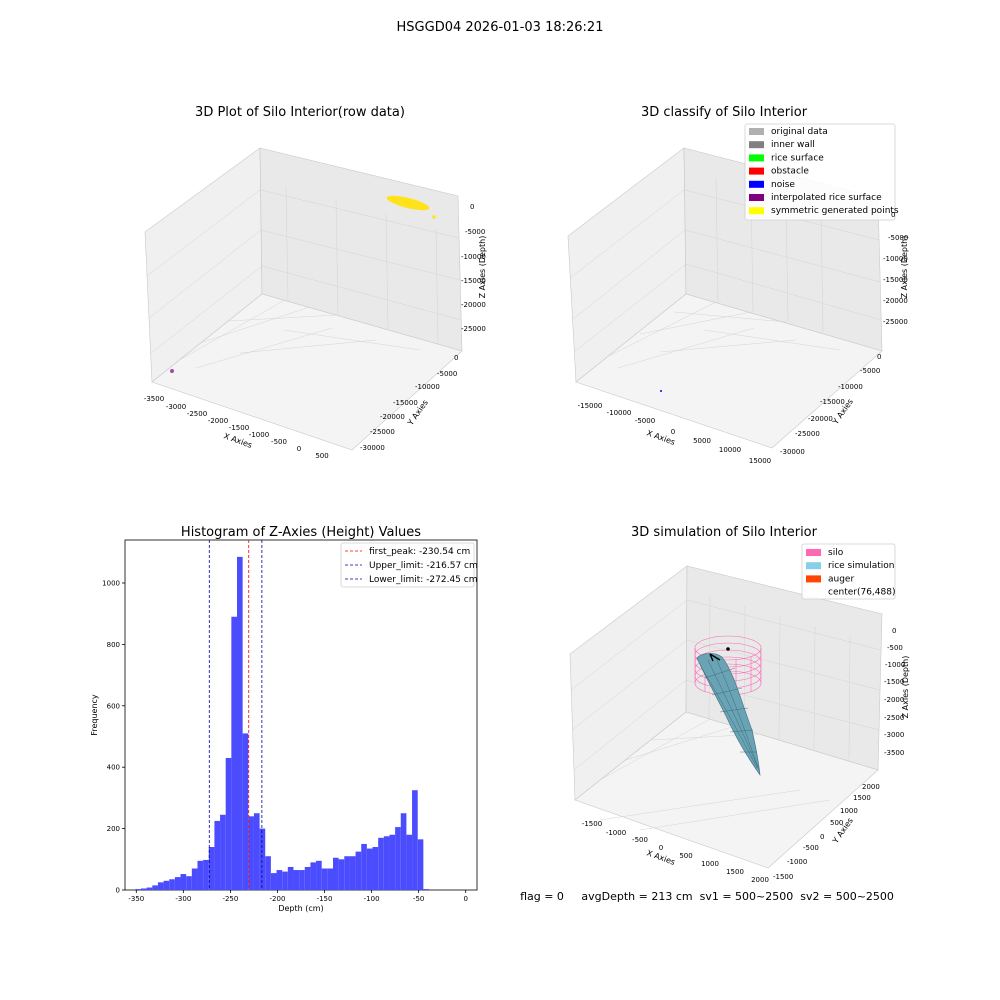 This screenshot has width=1000, height=1000. Describe the element at coordinates (423, 566) in the screenshot. I see `legend-label: Upper_limit: -216.57 cm` at that location.